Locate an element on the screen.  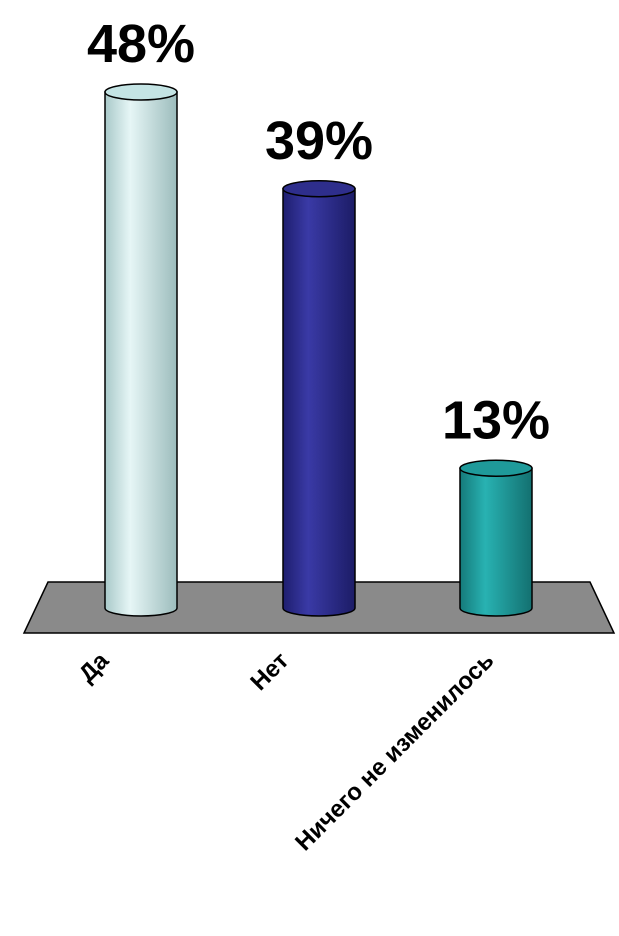
value-label-3: 13% is located at coordinates (496, 420).